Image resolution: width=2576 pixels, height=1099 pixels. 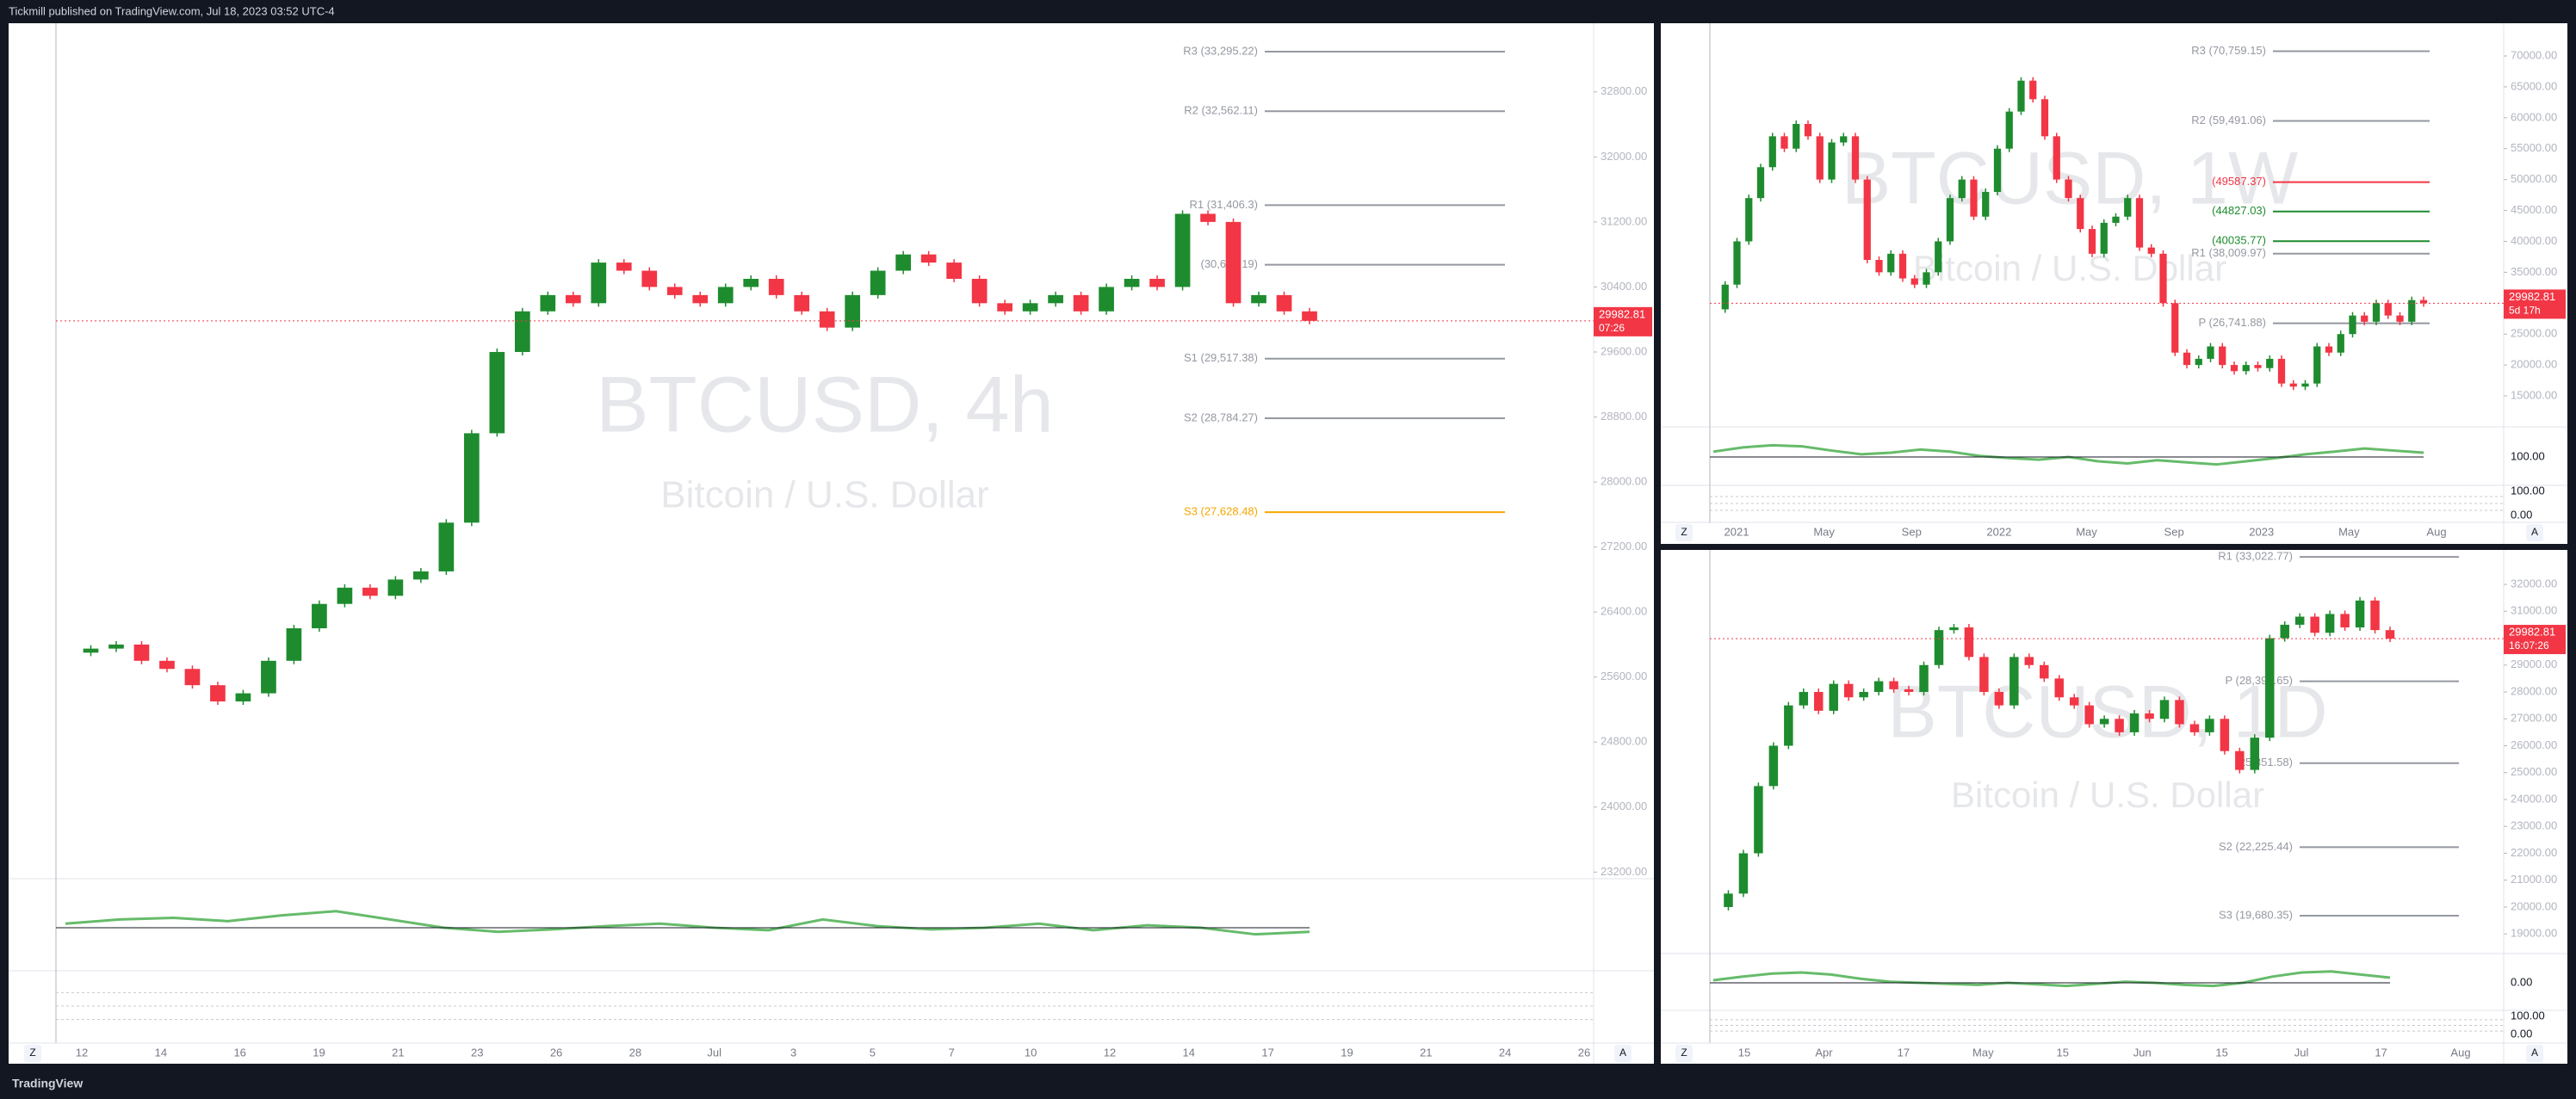 What do you see at coordinates (2534, 54) in the screenshot?
I see `y-tick-label: 70000.00` at bounding box center [2534, 54].